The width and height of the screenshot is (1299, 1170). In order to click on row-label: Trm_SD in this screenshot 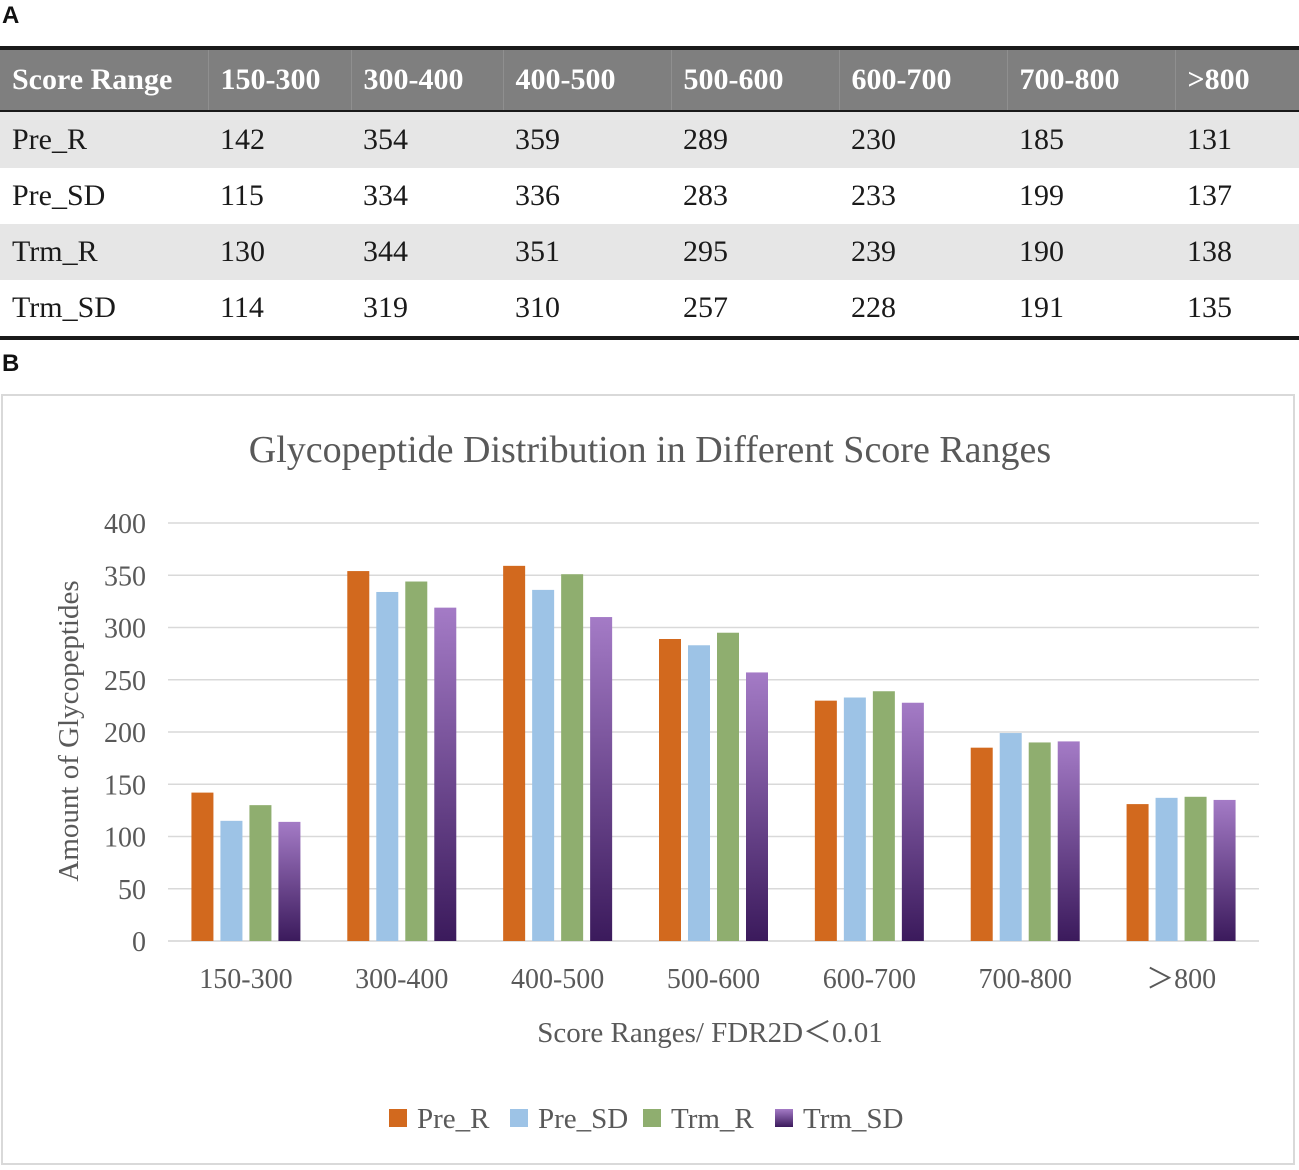, I will do `click(104, 310)`.